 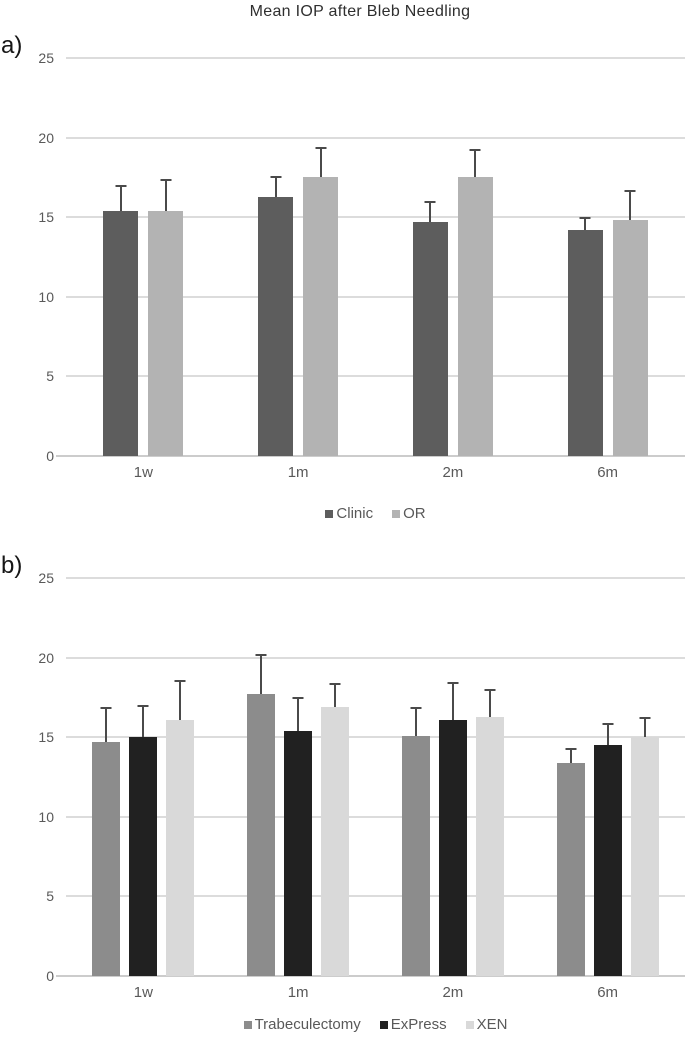 I want to click on panel-b-label: b), so click(x=12, y=565).